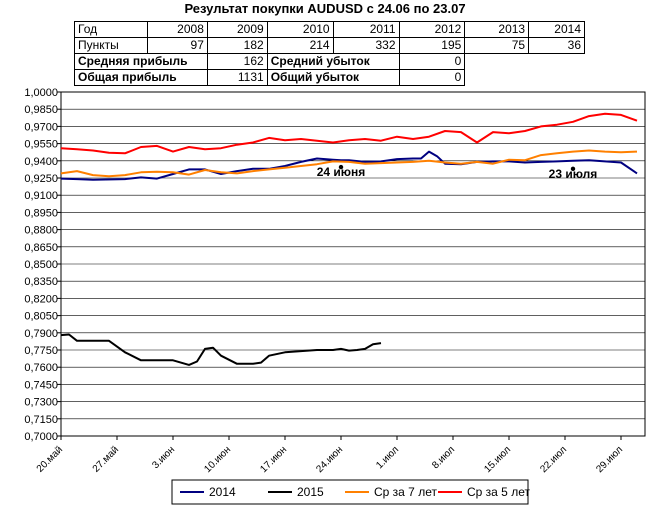 This screenshot has width=650, height=507. I want to click on y-tick-label: 1,0000, so click(41, 93).